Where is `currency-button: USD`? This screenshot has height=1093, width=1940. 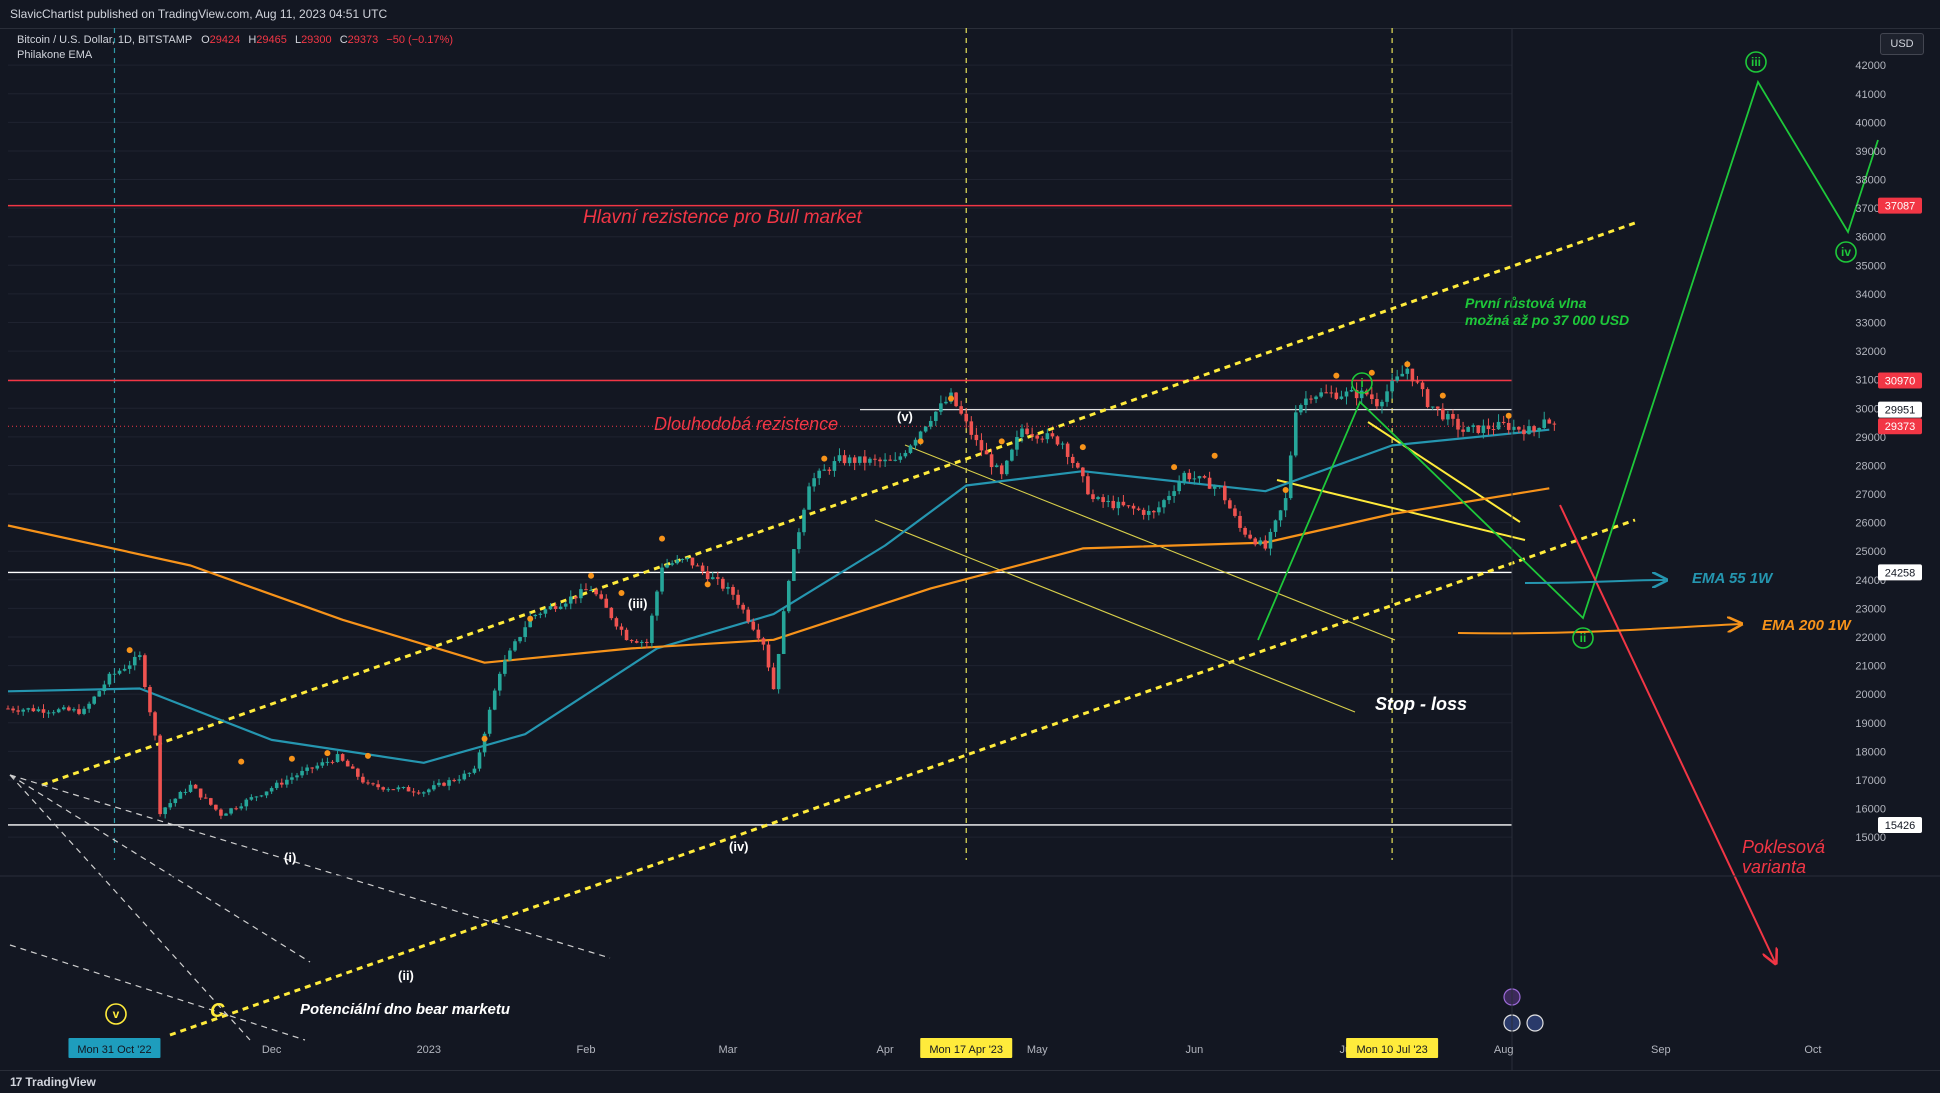
currency-button: USD is located at coordinates (1902, 44).